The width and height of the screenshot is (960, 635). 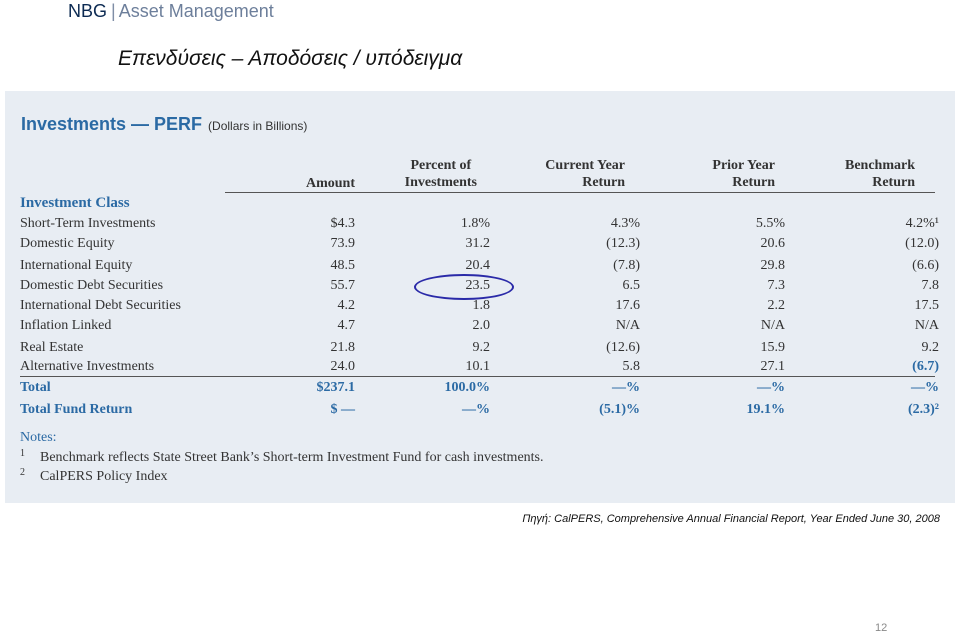 I want to click on cell-current: 6.5, so click(x=631, y=285).